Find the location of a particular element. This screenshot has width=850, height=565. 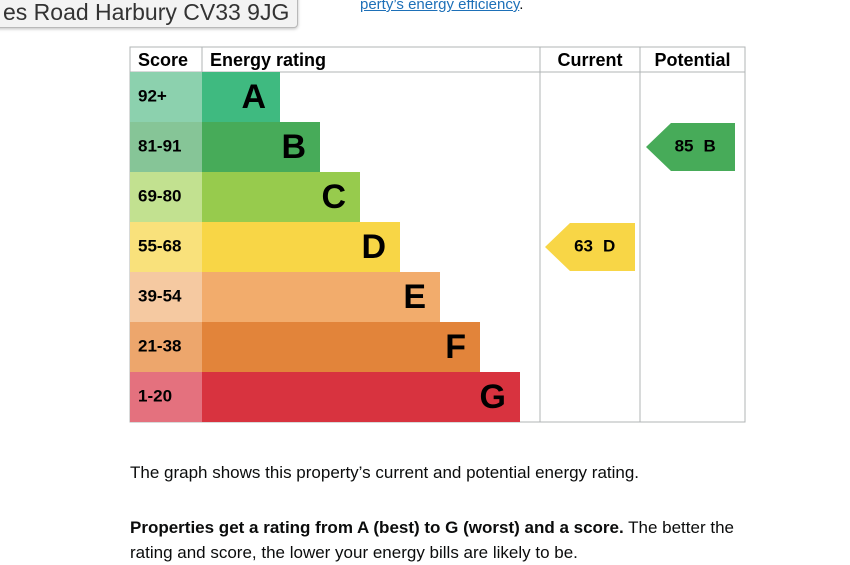

band-letter: A is located at coordinates (253, 97).